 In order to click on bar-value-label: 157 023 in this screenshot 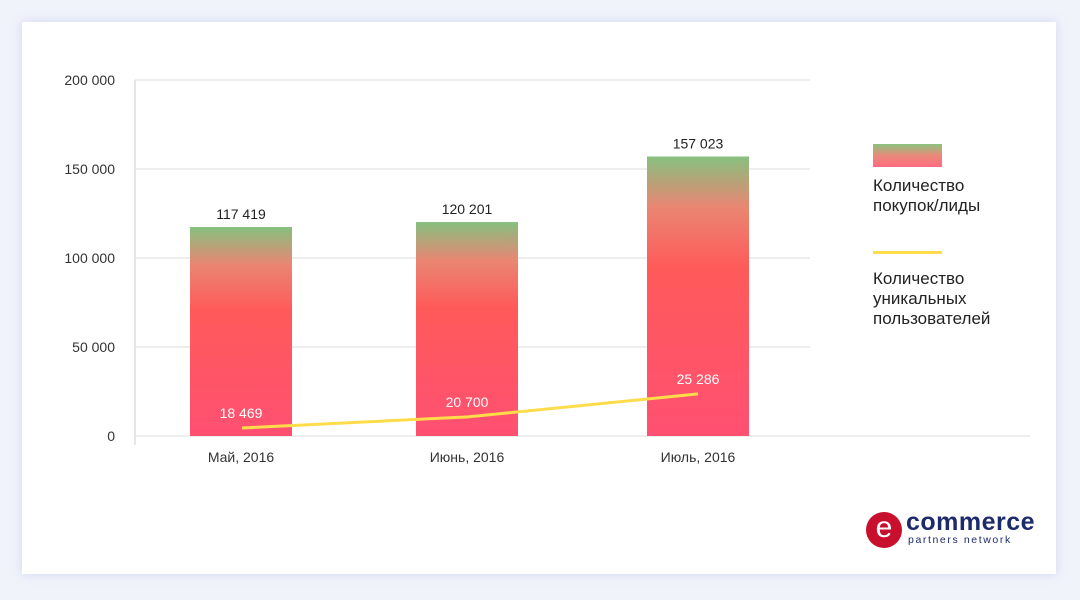, I will do `click(698, 143)`.